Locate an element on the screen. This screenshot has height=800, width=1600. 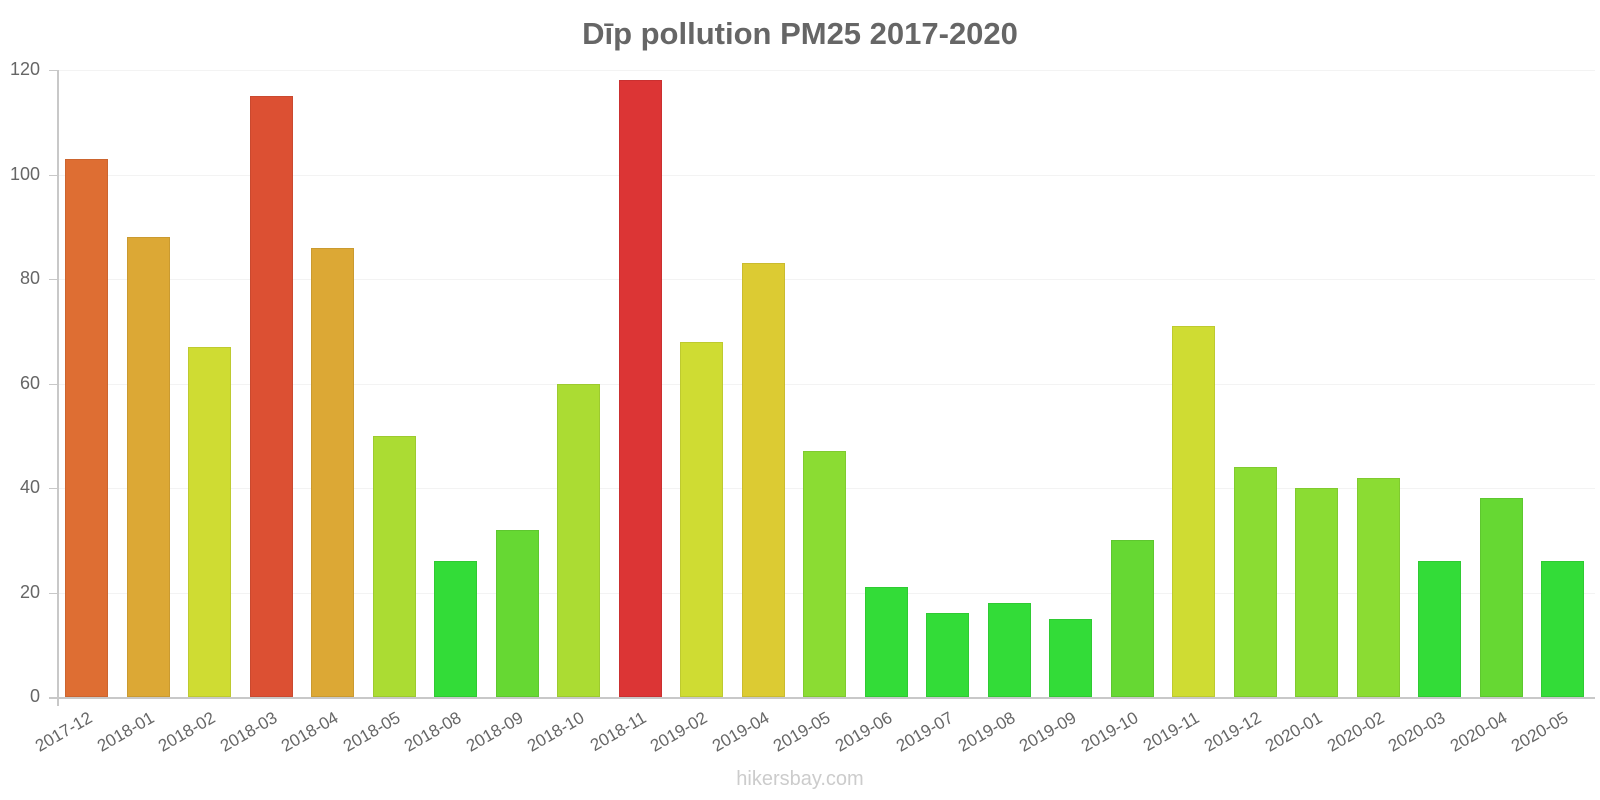
y-tick-label: 120 is located at coordinates (24, 69).